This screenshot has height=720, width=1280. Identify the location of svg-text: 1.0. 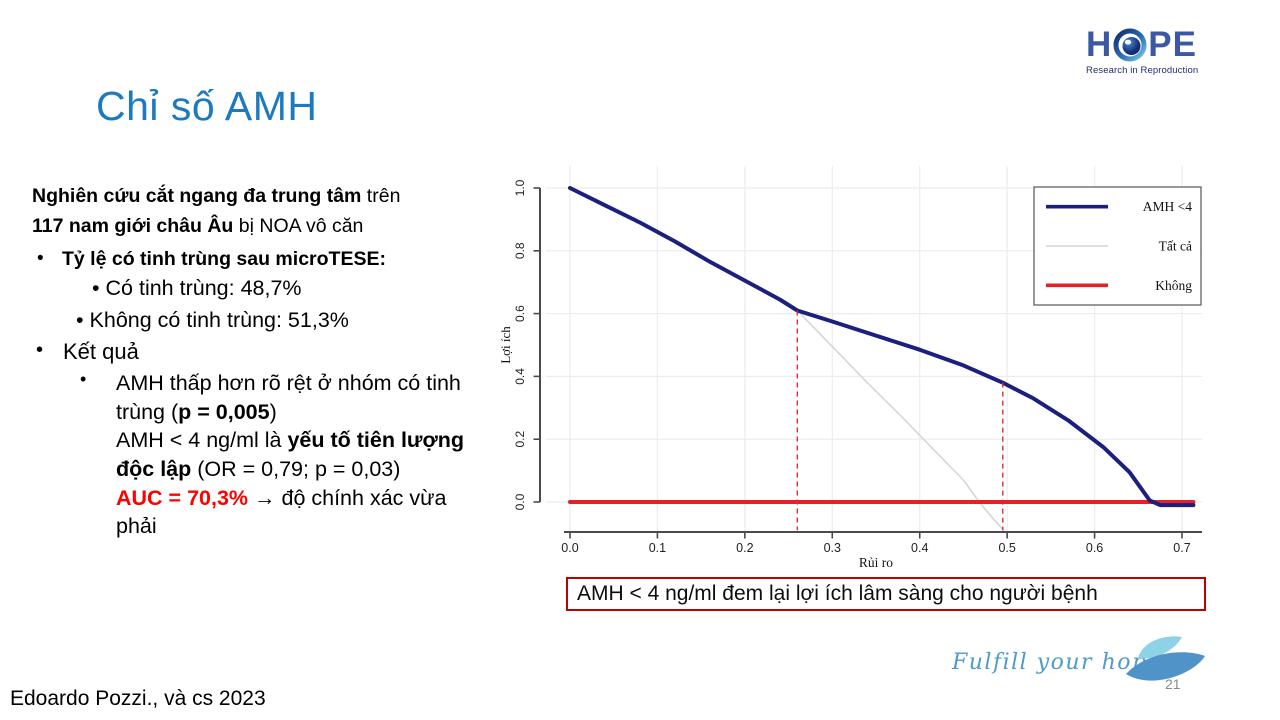
(520, 187).